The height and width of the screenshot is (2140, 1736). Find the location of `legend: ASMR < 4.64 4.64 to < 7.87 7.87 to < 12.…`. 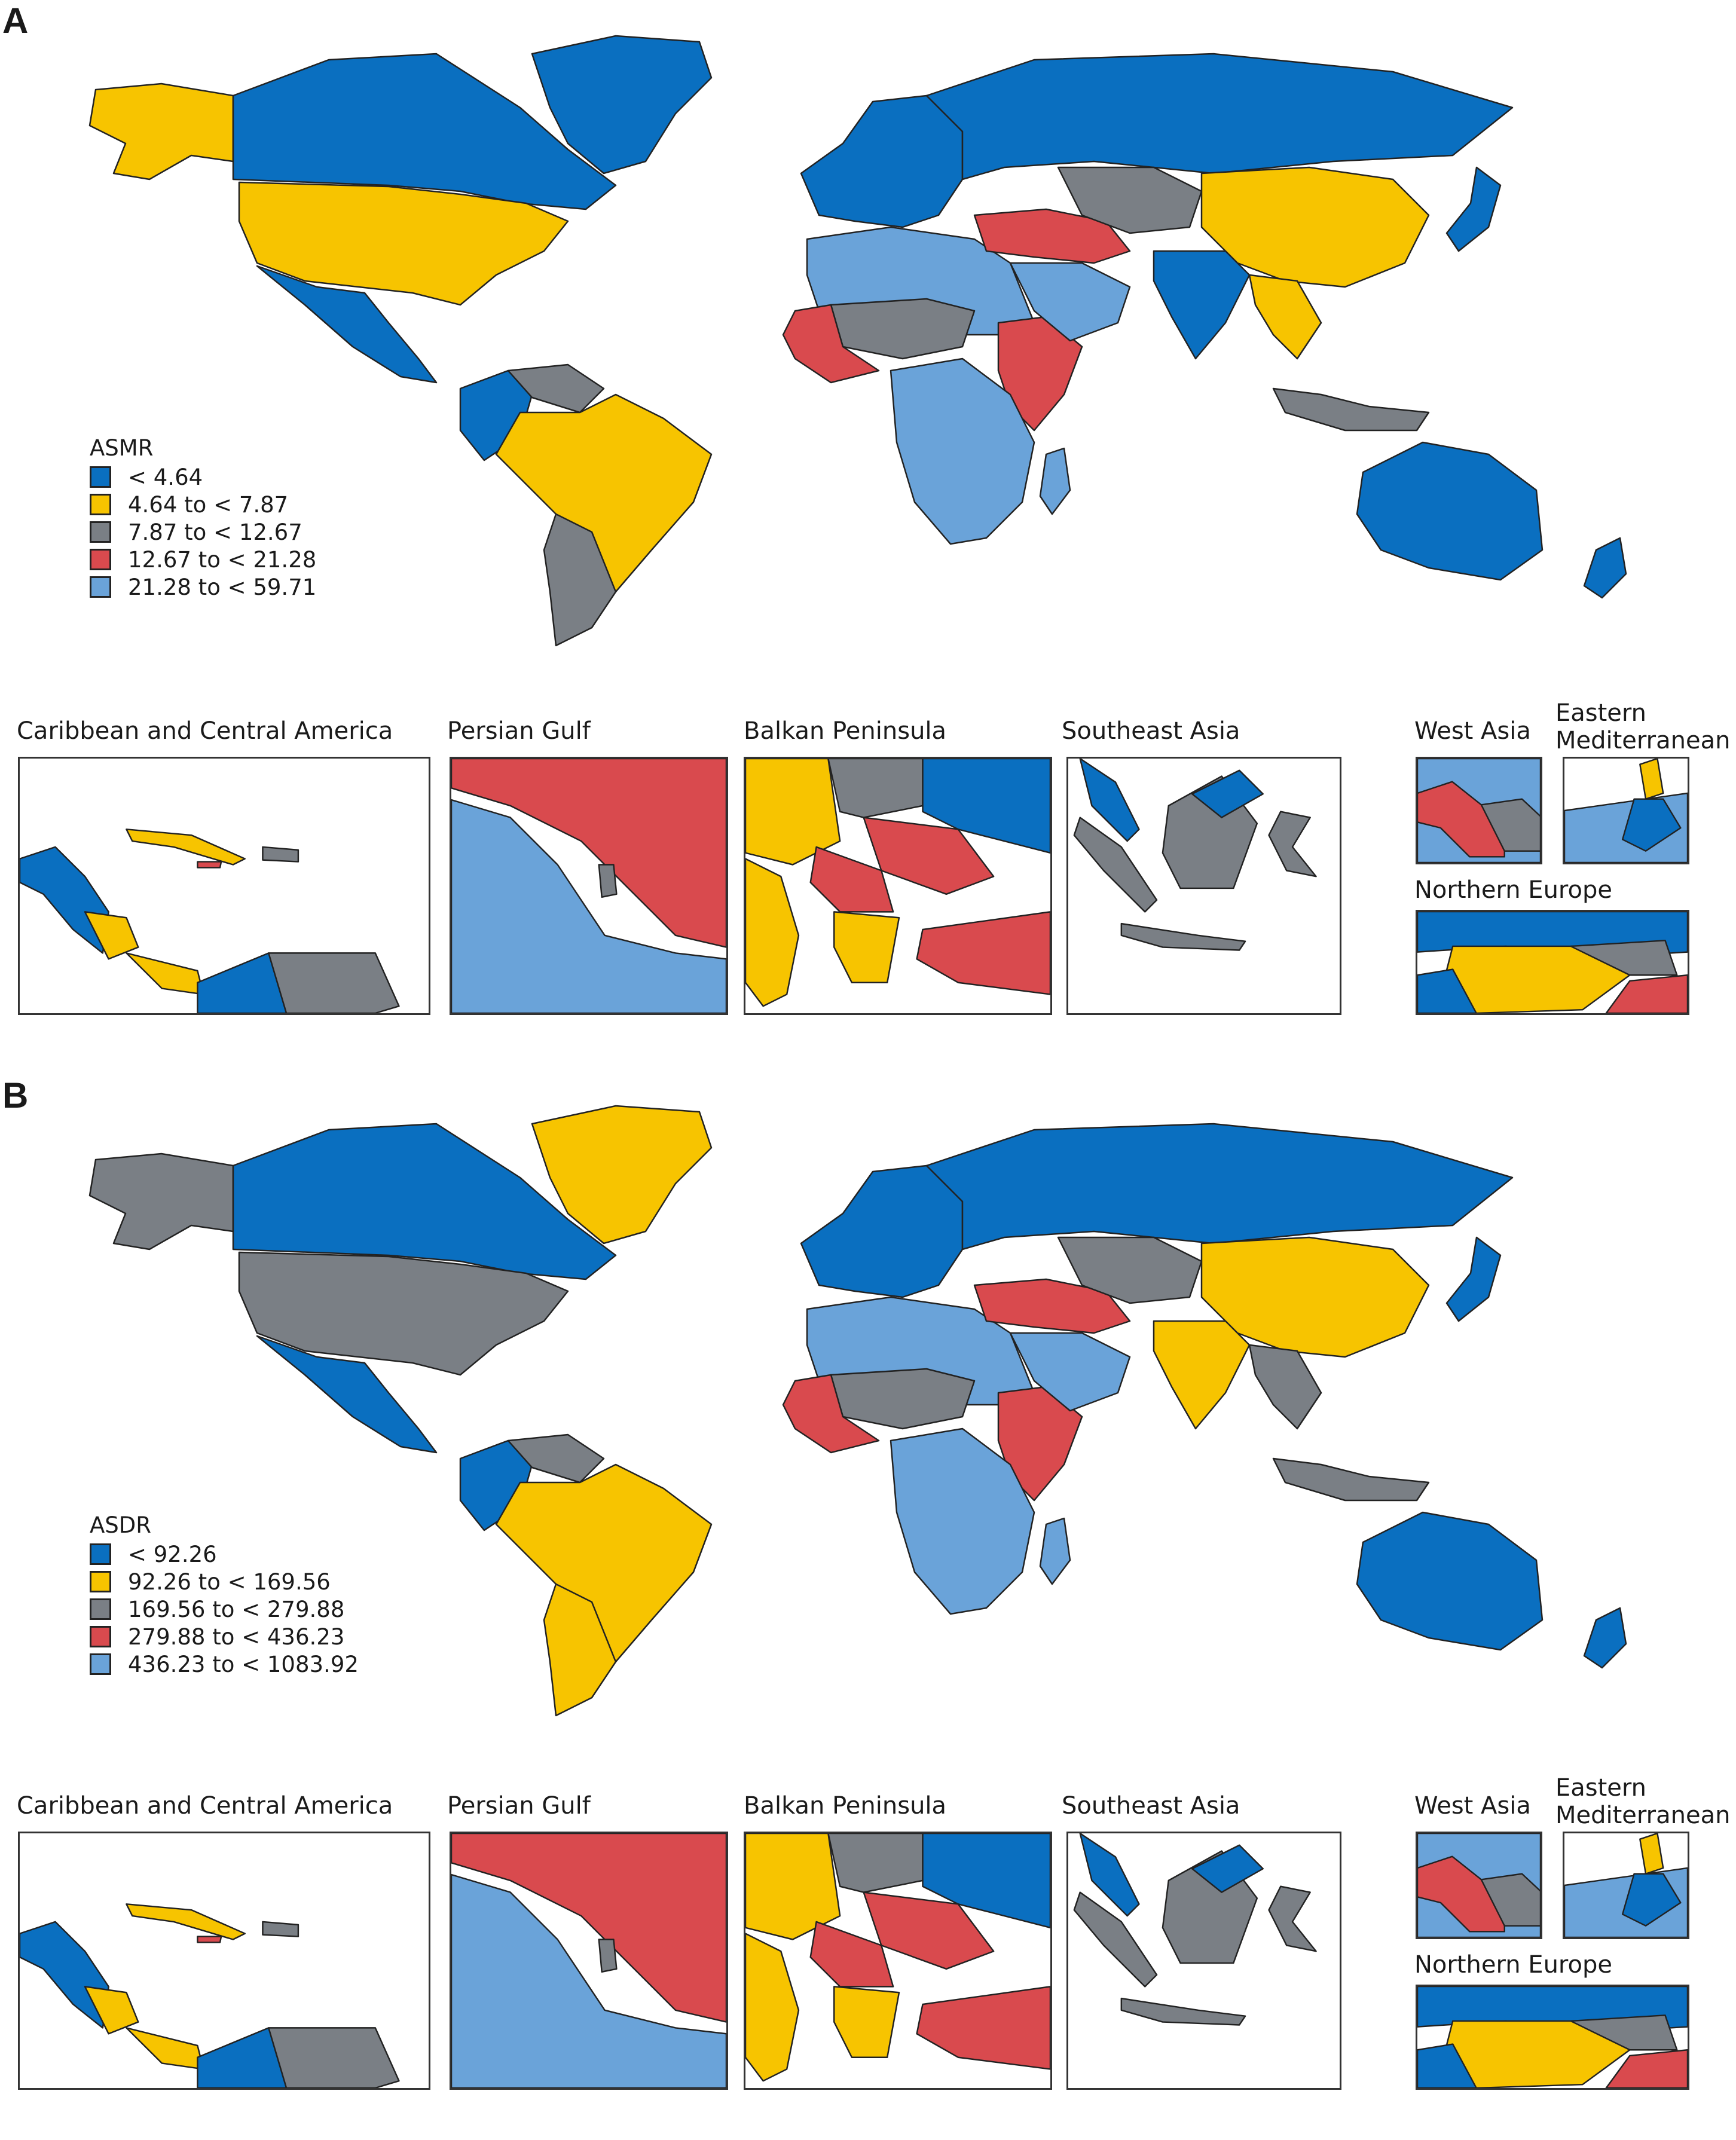

legend: ASMR < 4.64 4.64 to < 7.87 7.87 to < 12.… is located at coordinates (203, 518).